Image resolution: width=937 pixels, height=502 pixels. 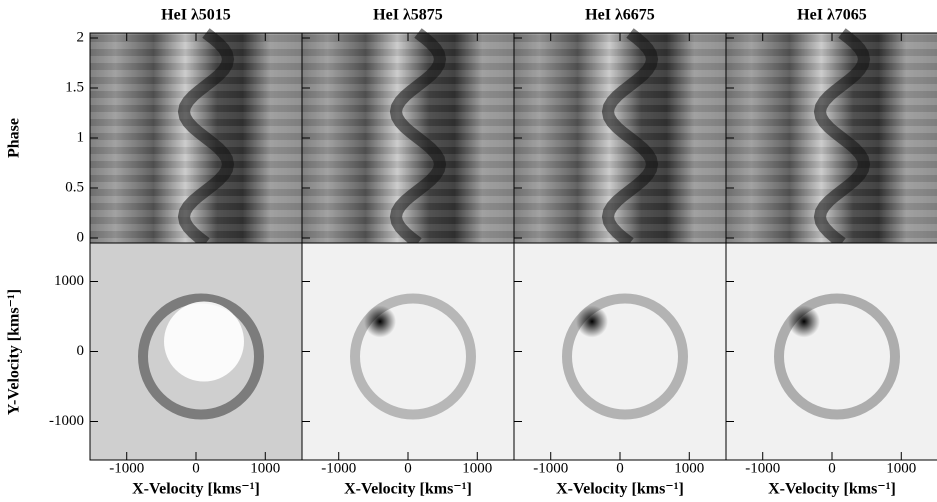 I want to click on tomogram-center, so click(x=204, y=341).